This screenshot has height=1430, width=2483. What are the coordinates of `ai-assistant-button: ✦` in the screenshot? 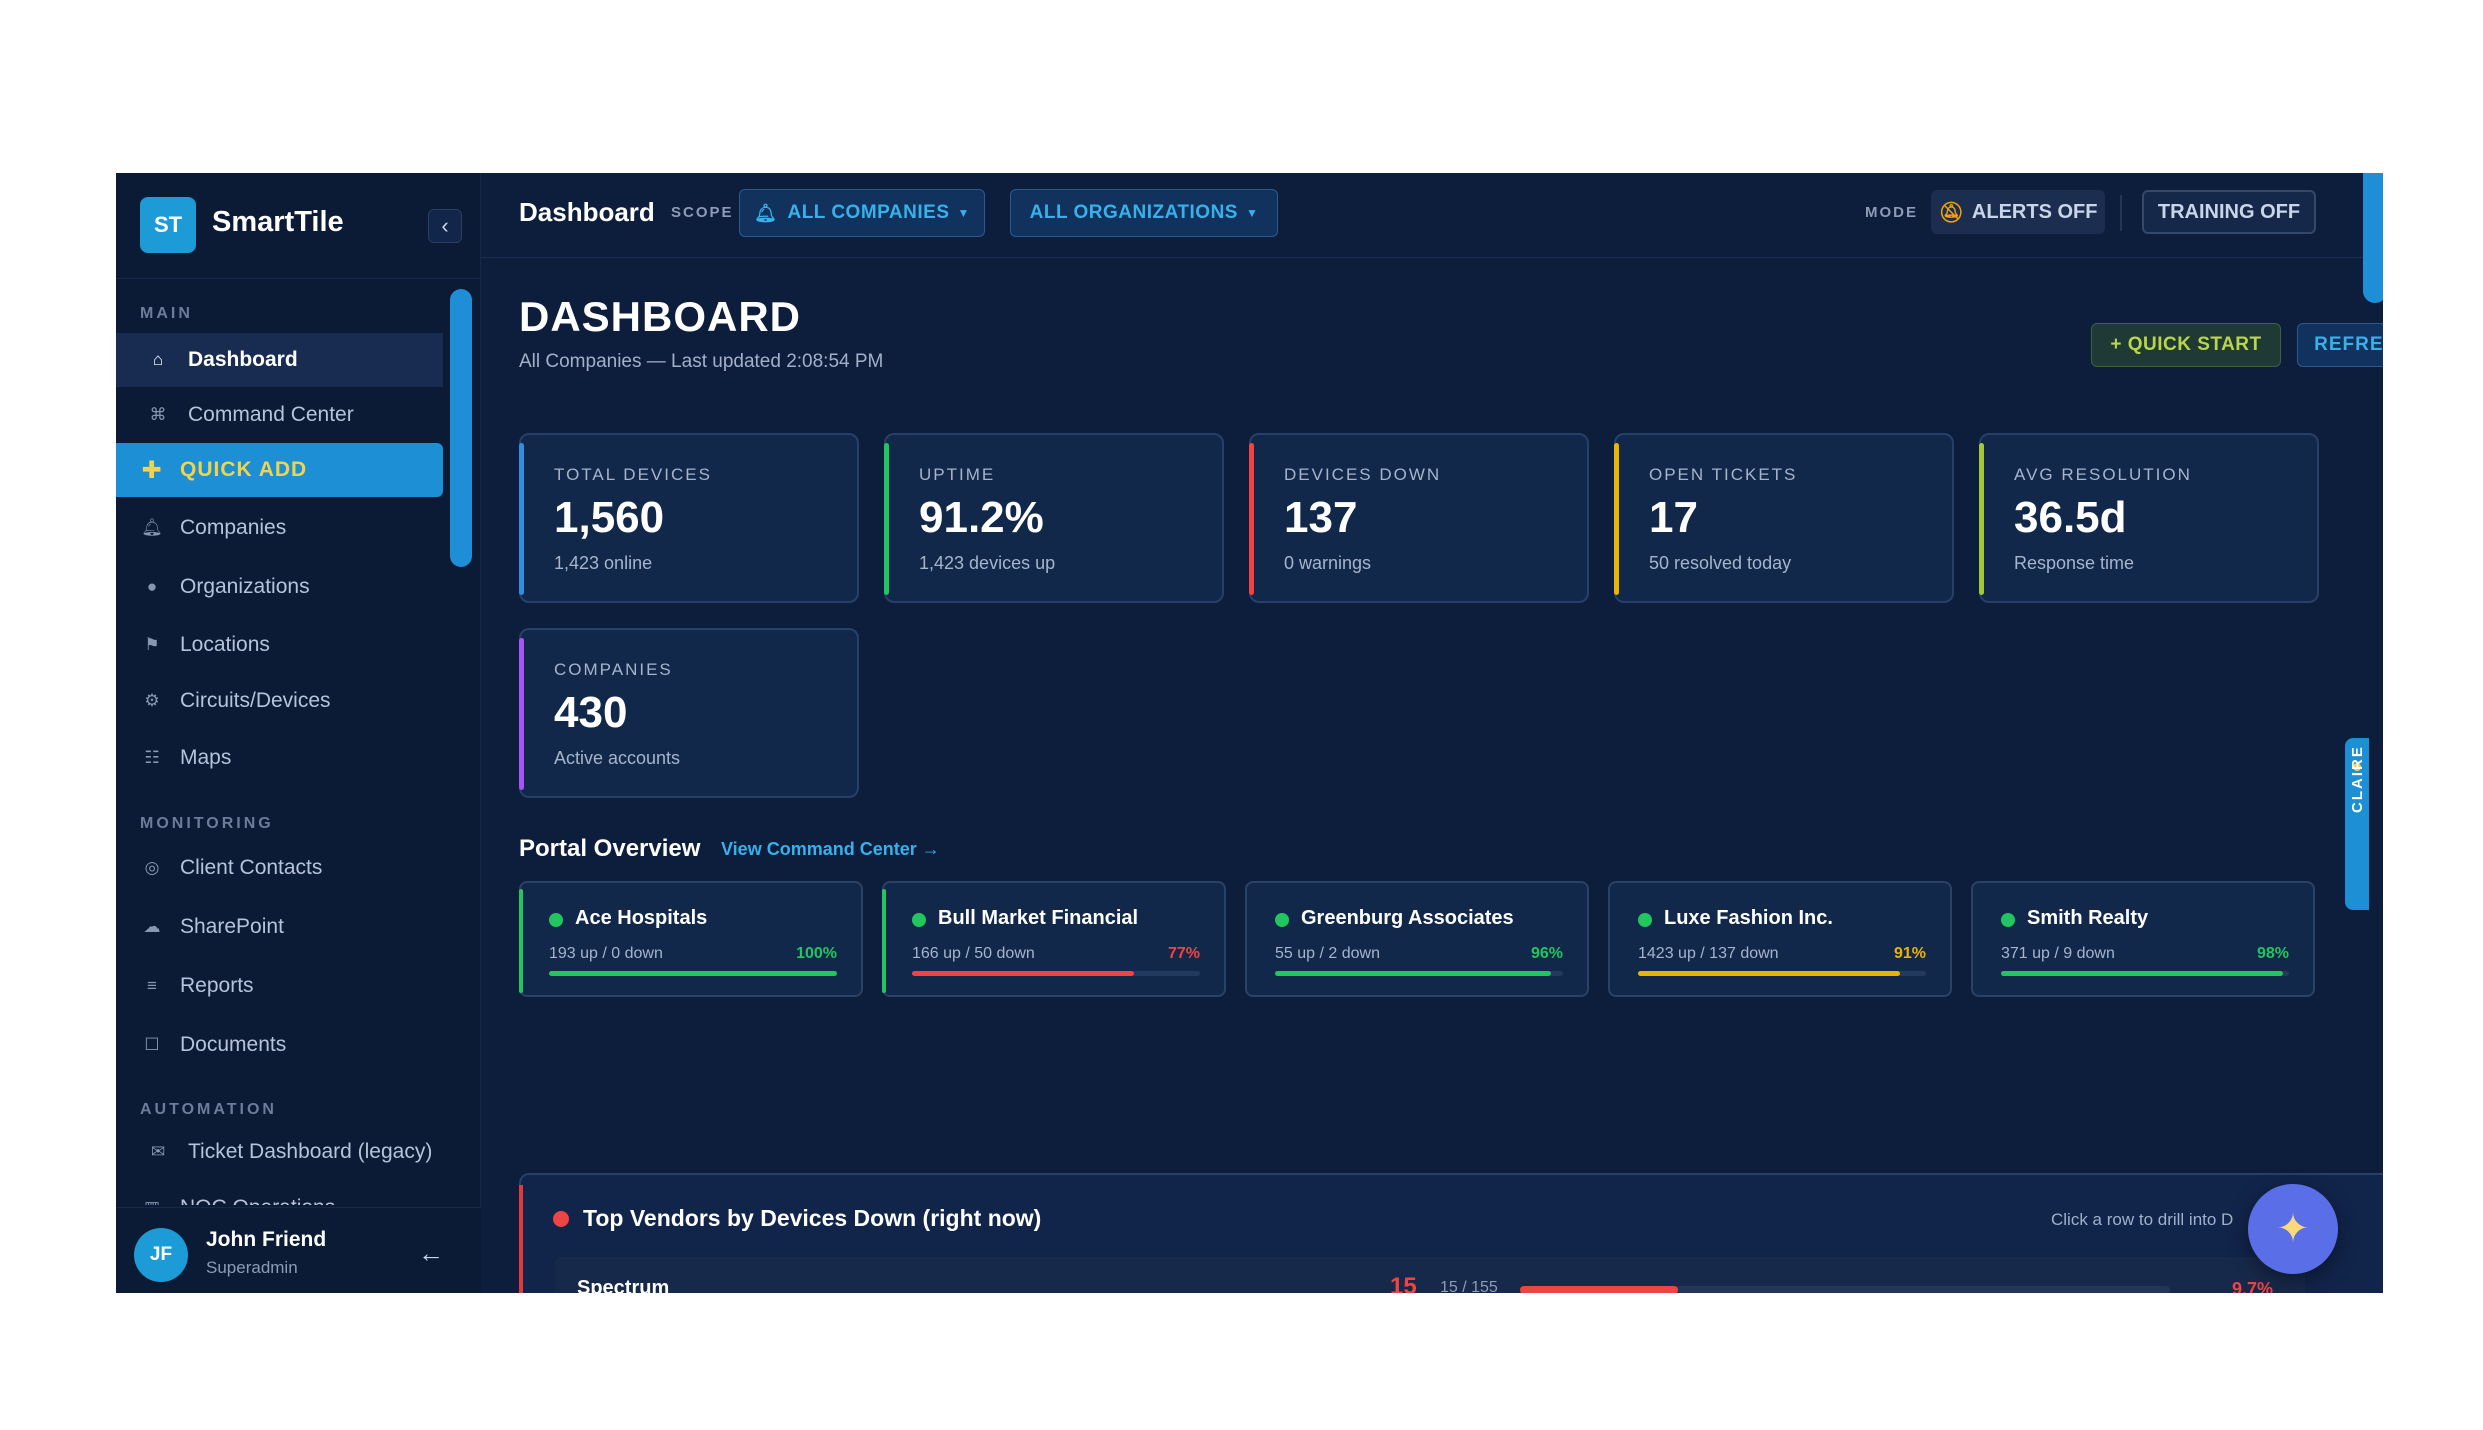 It's located at (2293, 1229).